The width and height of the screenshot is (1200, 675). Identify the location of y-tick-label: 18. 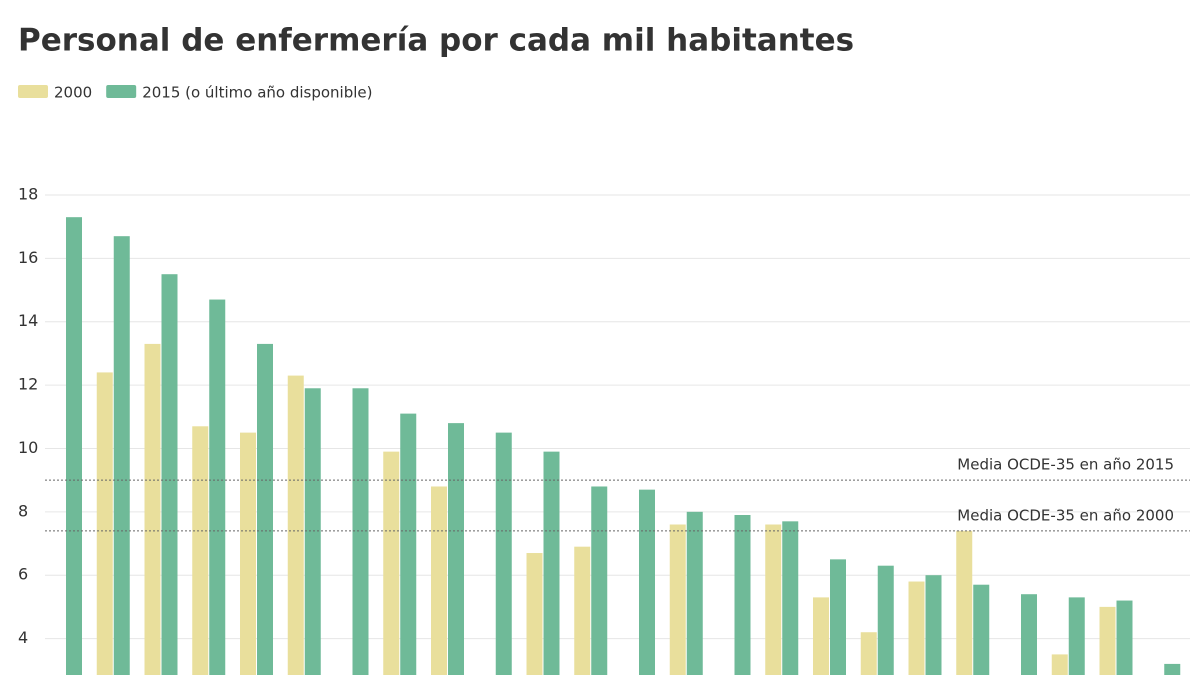
(28, 194).